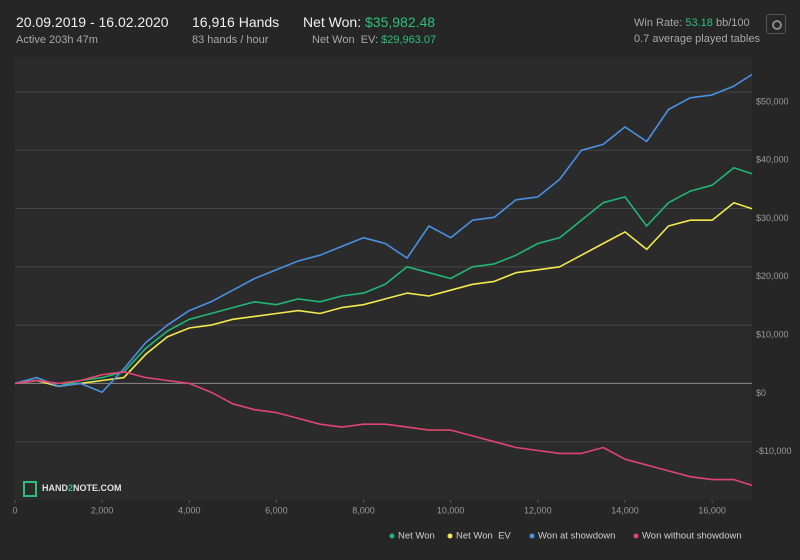  Describe the element at coordinates (692, 536) in the screenshot. I see `legend-label: Won without showdown` at that location.